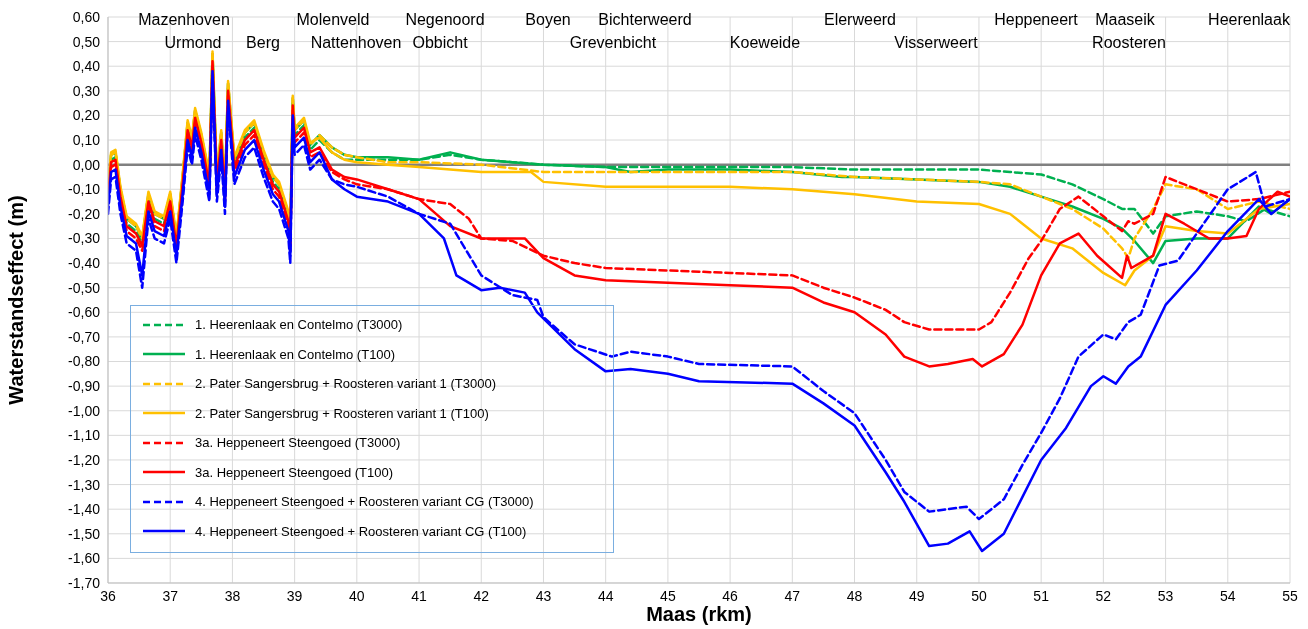  What do you see at coordinates (84, 558) in the screenshot?
I see `y-tick-label: -1,60` at bounding box center [84, 558].